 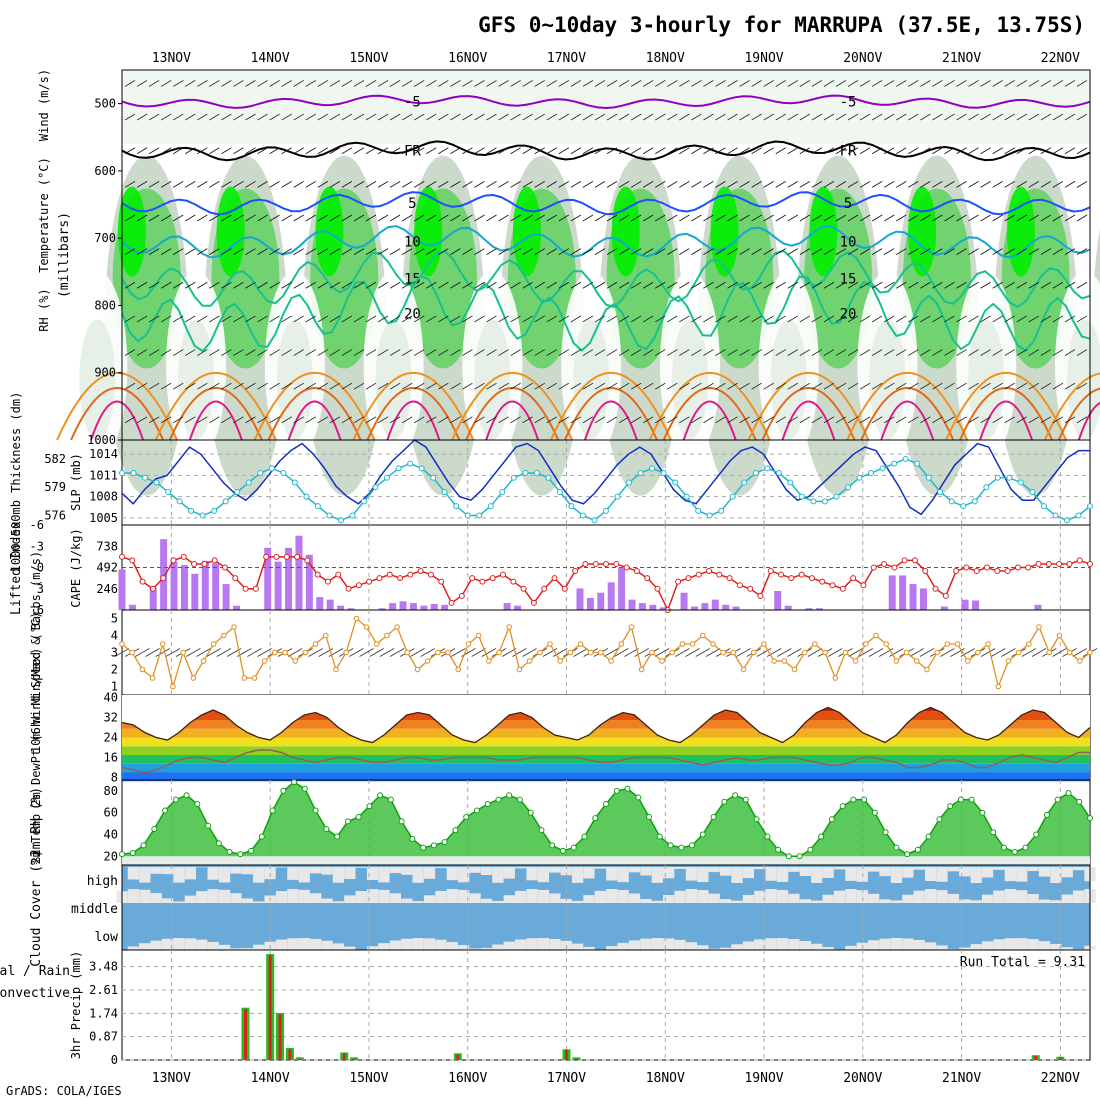 I want to click on cloud-low-cell, so click(x=691, y=946).